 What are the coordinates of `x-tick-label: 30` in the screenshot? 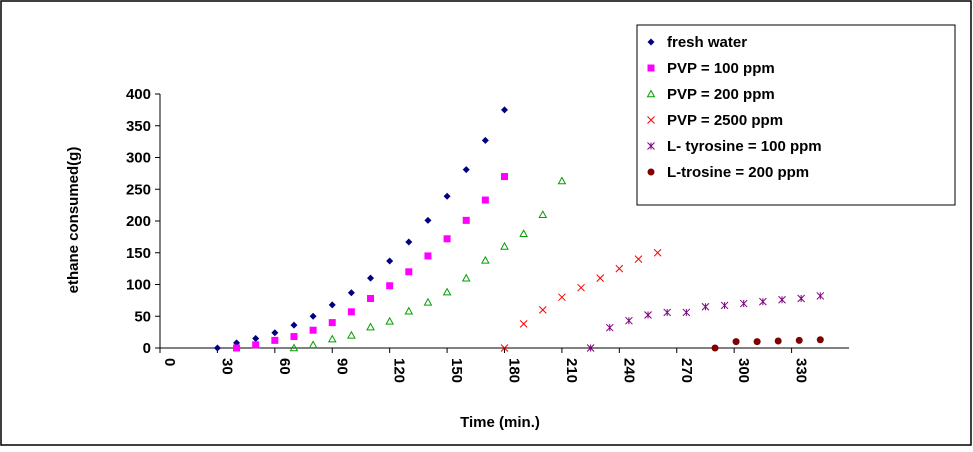 It's located at (226, 366).